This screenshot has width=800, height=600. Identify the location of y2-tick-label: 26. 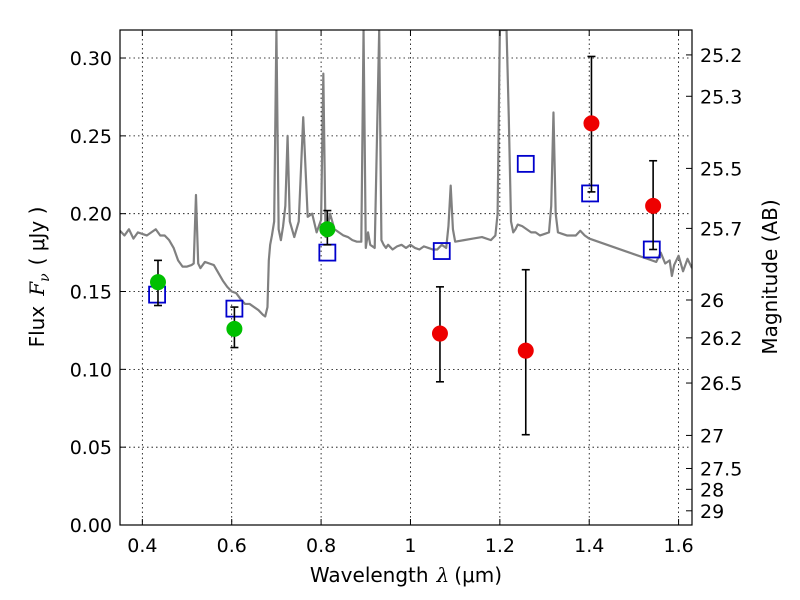
(712, 301).